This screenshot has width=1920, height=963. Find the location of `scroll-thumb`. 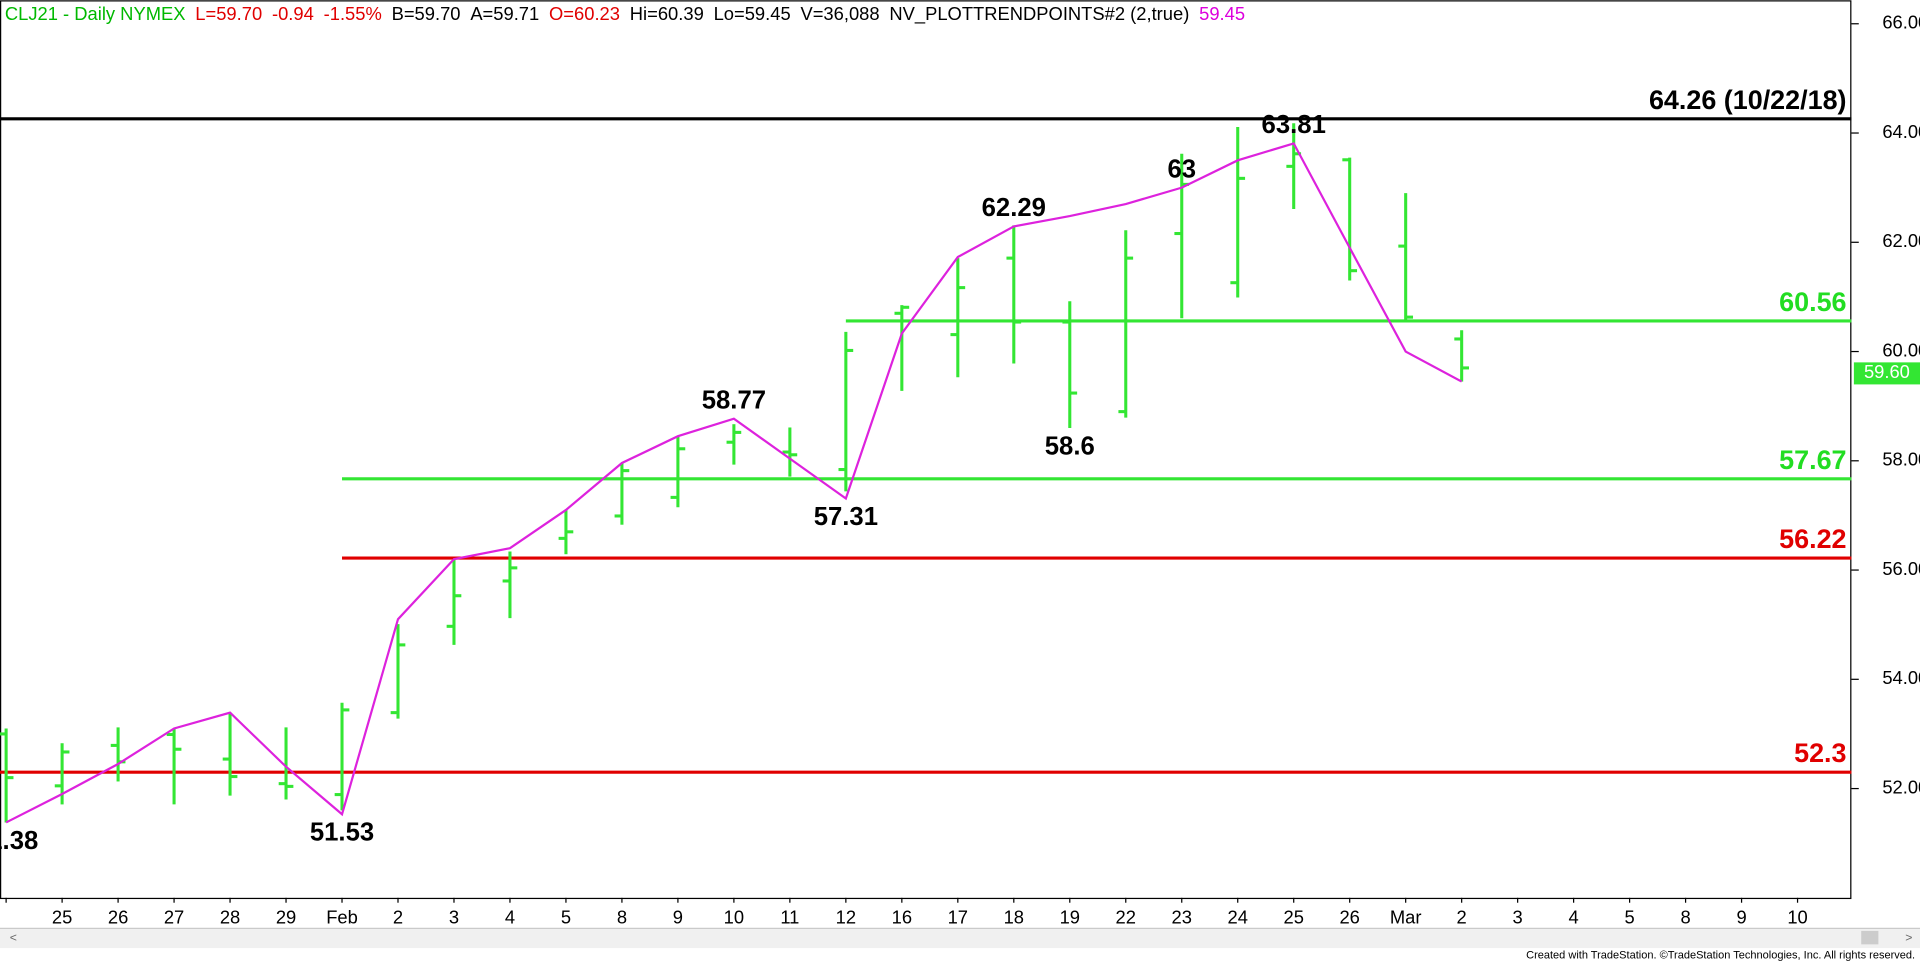

scroll-thumb is located at coordinates (1870, 937).